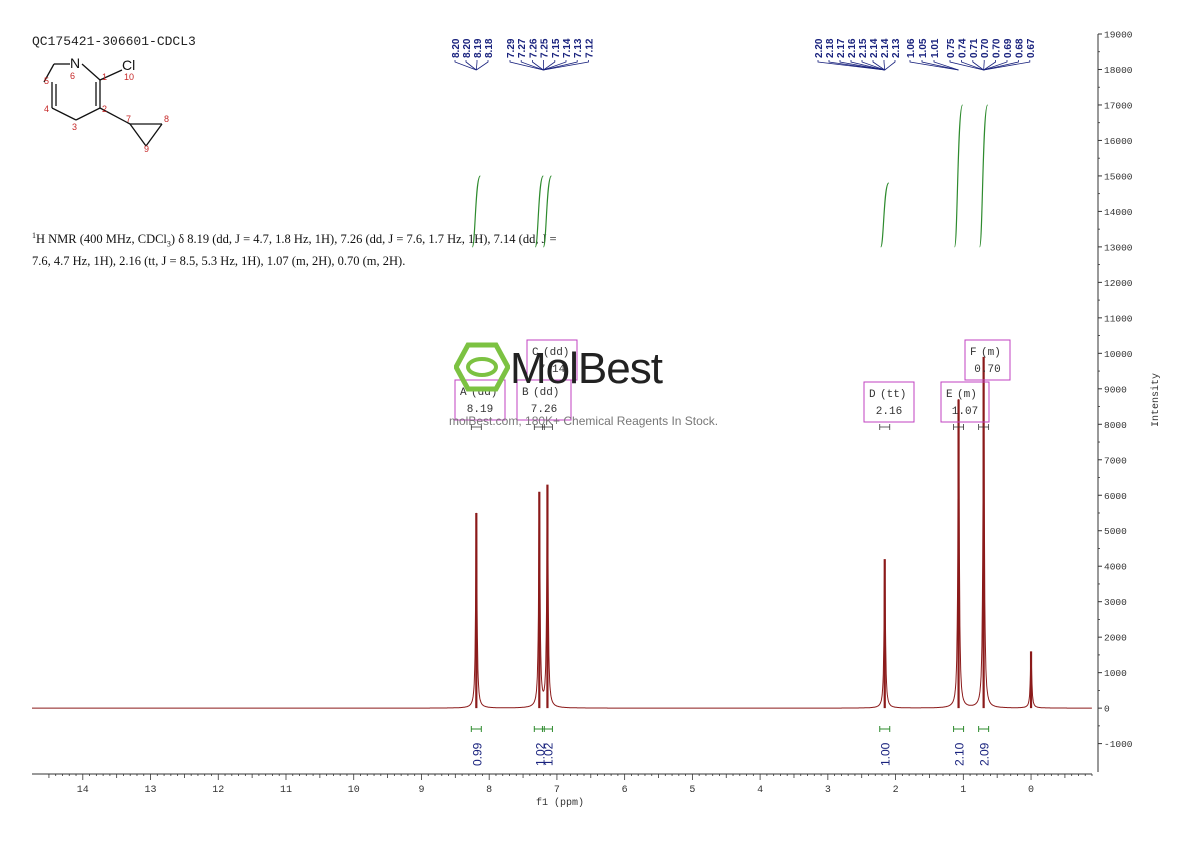  What do you see at coordinates (1118, 35) in the screenshot?
I see `y-tick-label: 19000` at bounding box center [1118, 35].